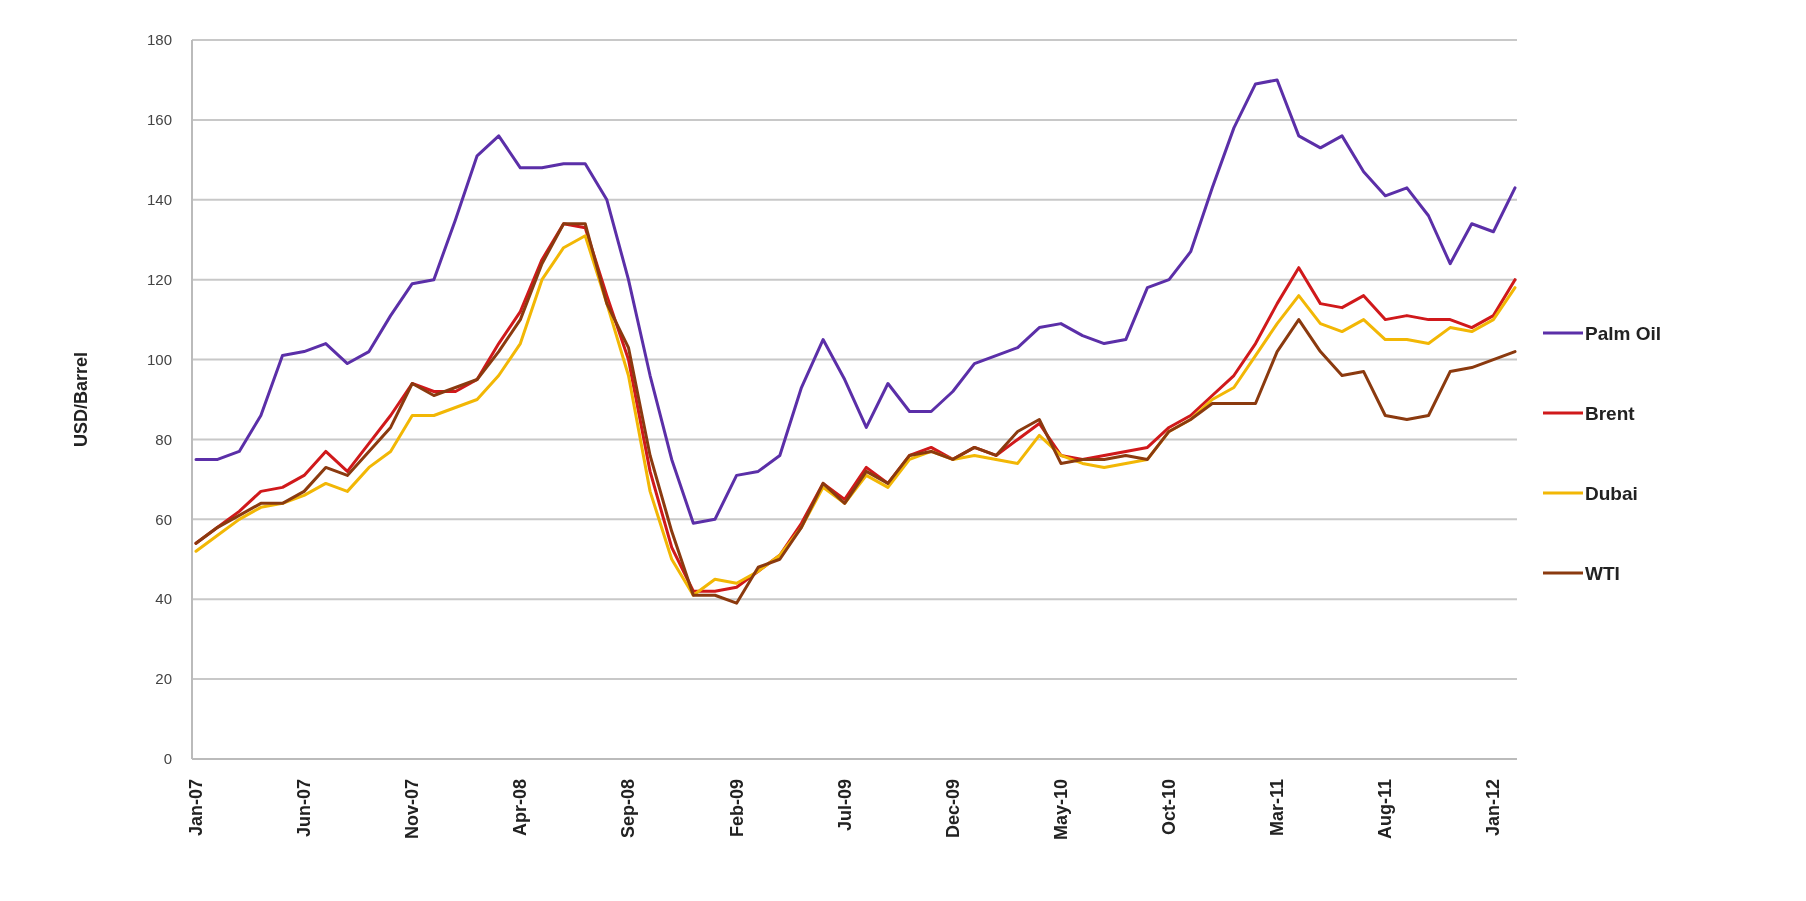 Image resolution: width=1806 pixels, height=901 pixels. I want to click on y-tick-label: 0, so click(167, 759).